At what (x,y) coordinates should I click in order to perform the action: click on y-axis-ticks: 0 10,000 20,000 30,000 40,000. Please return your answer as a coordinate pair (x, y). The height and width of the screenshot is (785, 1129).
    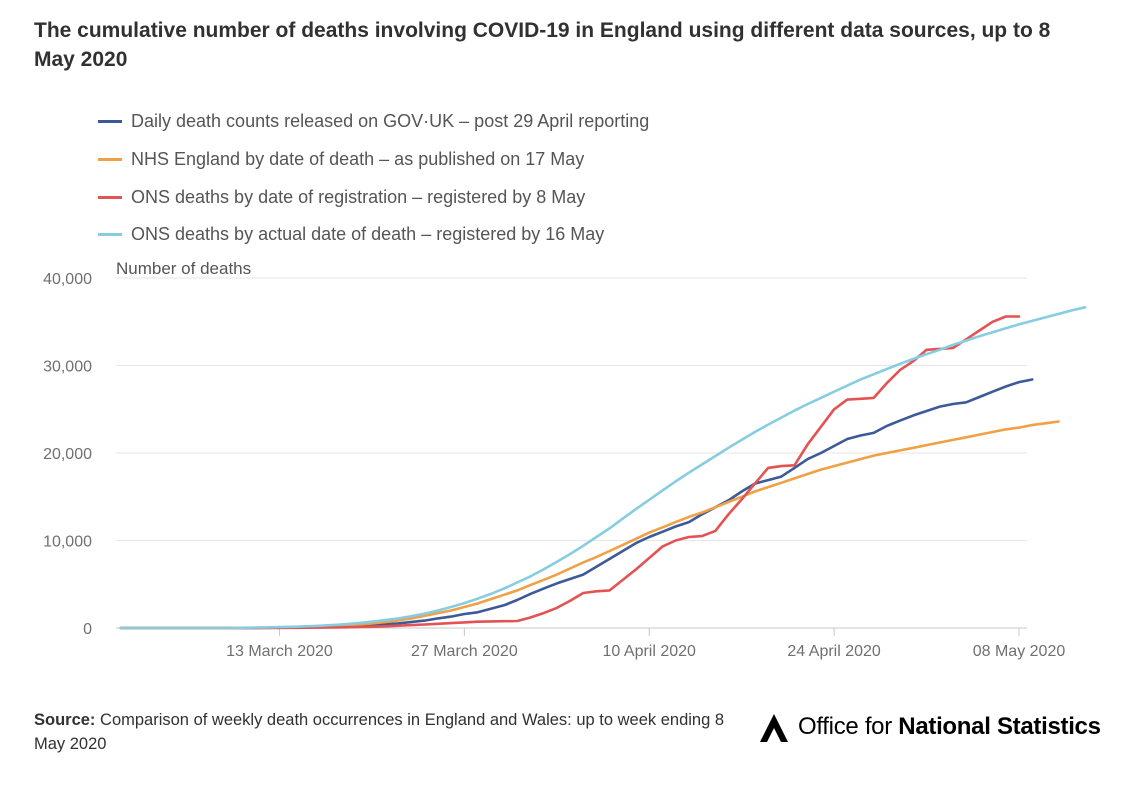
    Looking at the image, I should click on (67, 454).